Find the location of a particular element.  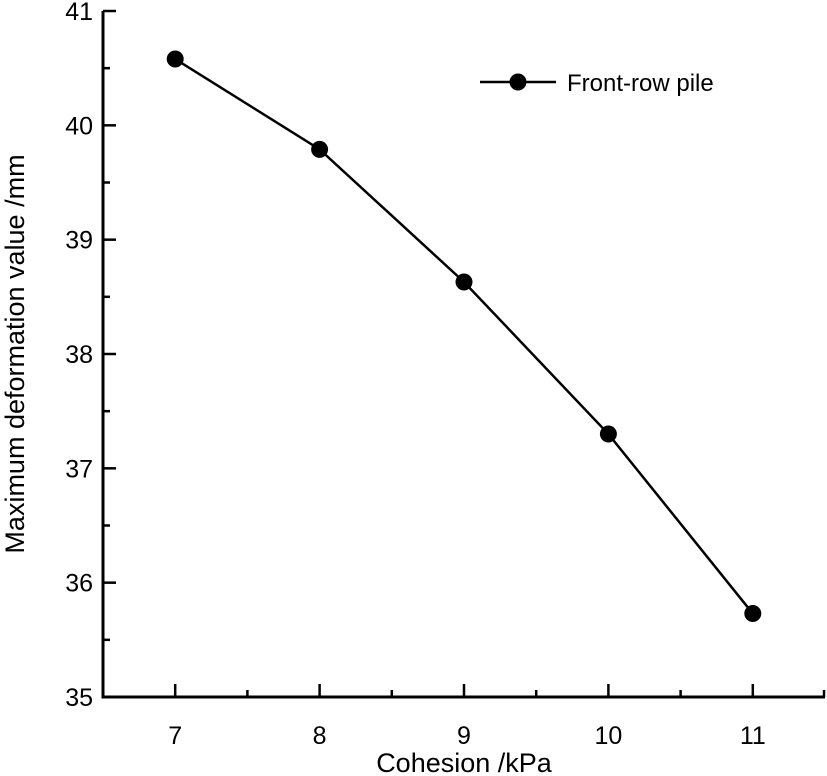

x-tick-labels: 7 8 9 10 11 is located at coordinates (467, 736).